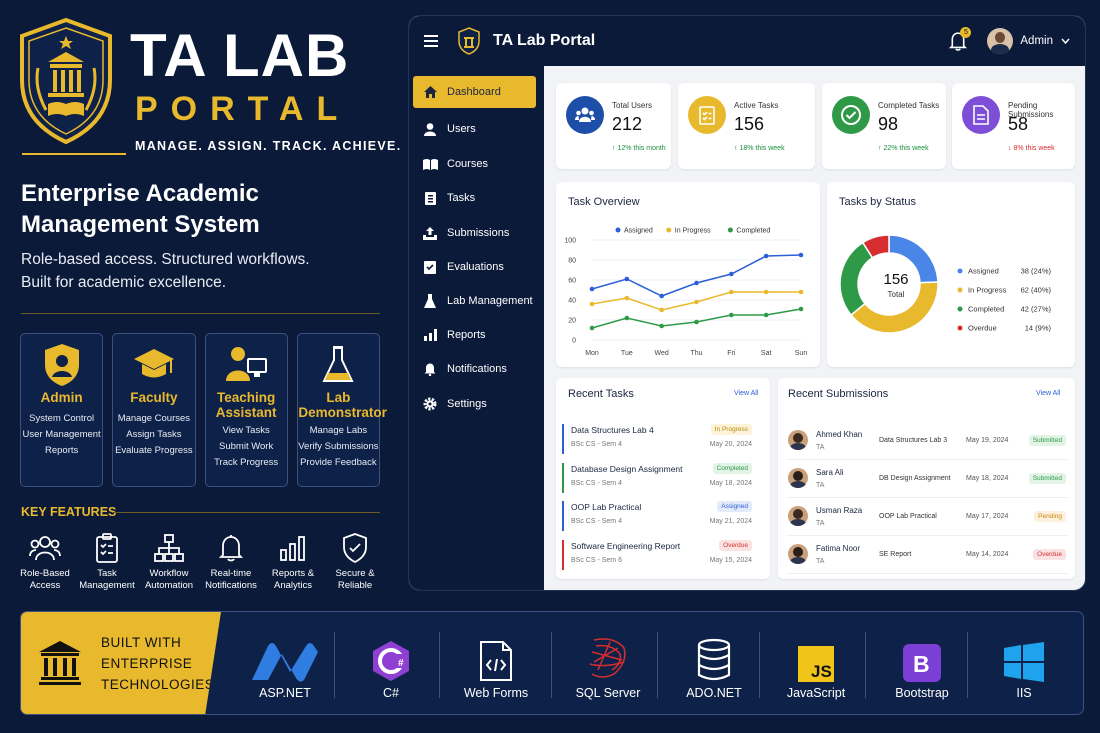 The height and width of the screenshot is (733, 1100). What do you see at coordinates (606, 507) in the screenshot?
I see `task-name: OOP Lab Practical` at bounding box center [606, 507].